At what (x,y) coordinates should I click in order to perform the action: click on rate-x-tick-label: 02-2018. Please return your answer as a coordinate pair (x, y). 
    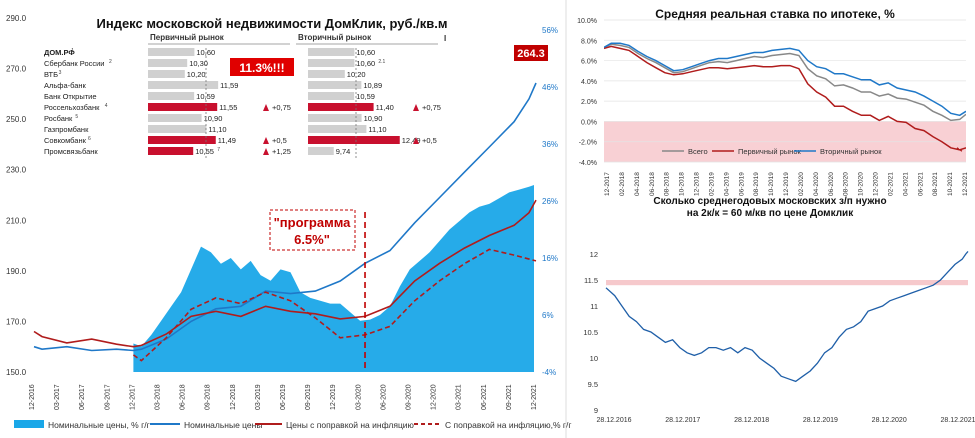
    Looking at the image, I should click on (622, 184).